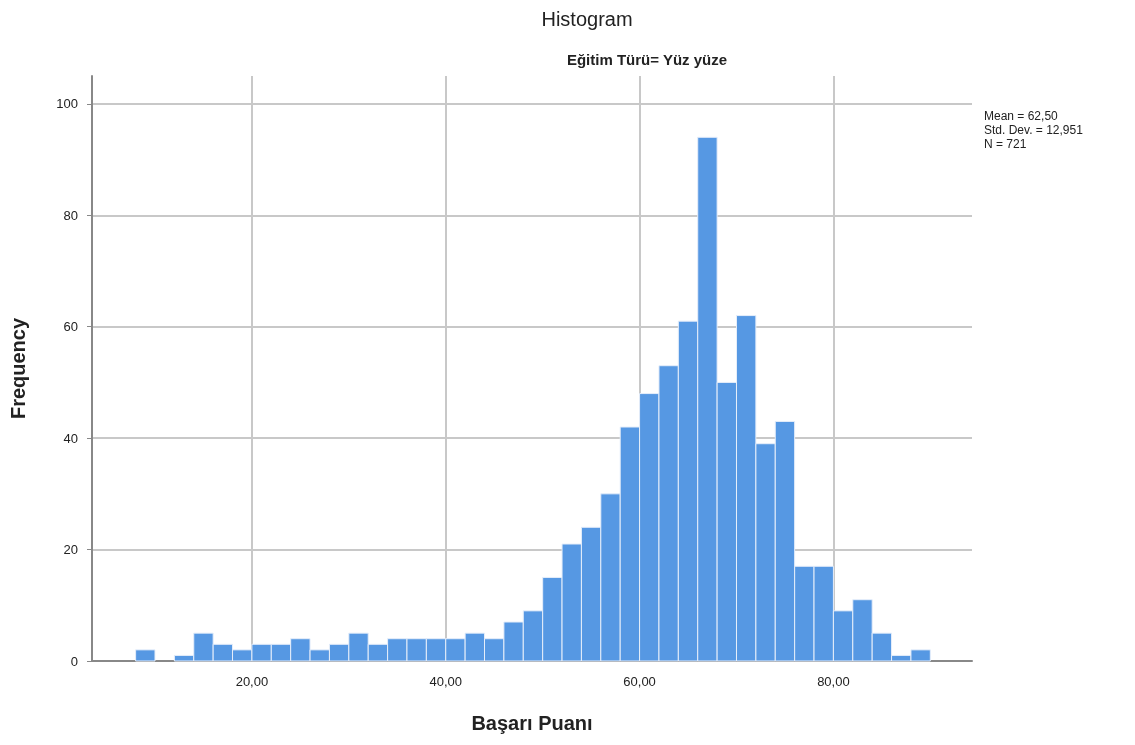  I want to click on x-axis-title: Başarı Puanı, so click(532, 723).